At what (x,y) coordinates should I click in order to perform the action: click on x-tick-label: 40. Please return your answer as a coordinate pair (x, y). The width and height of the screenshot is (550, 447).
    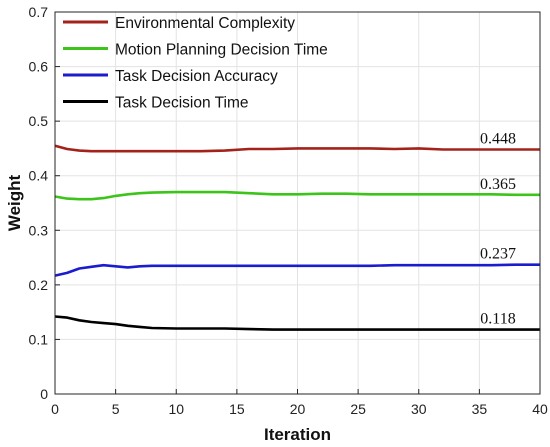
    Looking at the image, I should click on (540, 409).